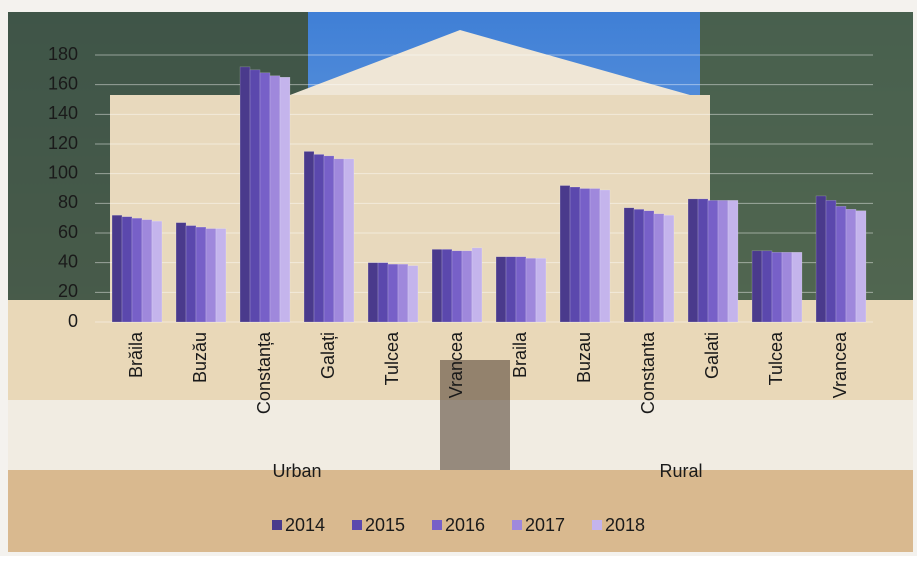 The height and width of the screenshot is (561, 917). What do you see at coordinates (545, 525) in the screenshot?
I see `legend-label: 2017` at bounding box center [545, 525].